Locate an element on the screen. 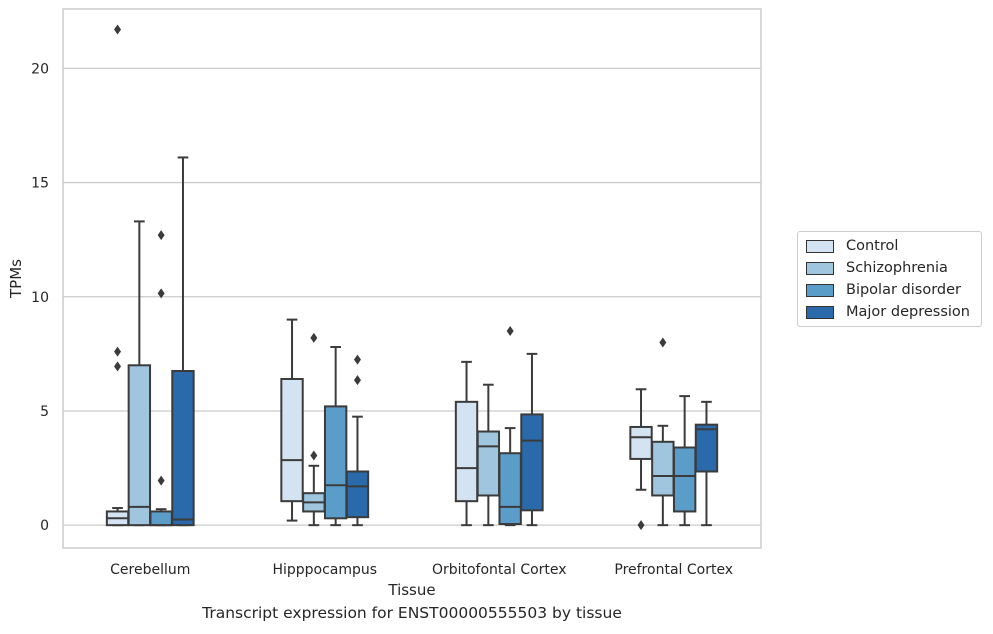 The height and width of the screenshot is (634, 993). y-tick-label: 10 is located at coordinates (40, 298).